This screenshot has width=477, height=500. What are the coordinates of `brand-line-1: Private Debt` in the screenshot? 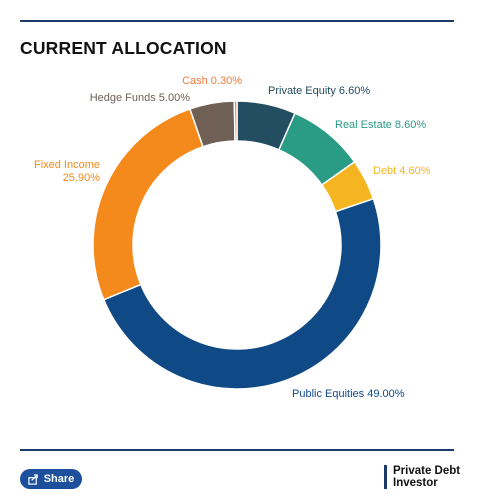 It's located at (427, 471).